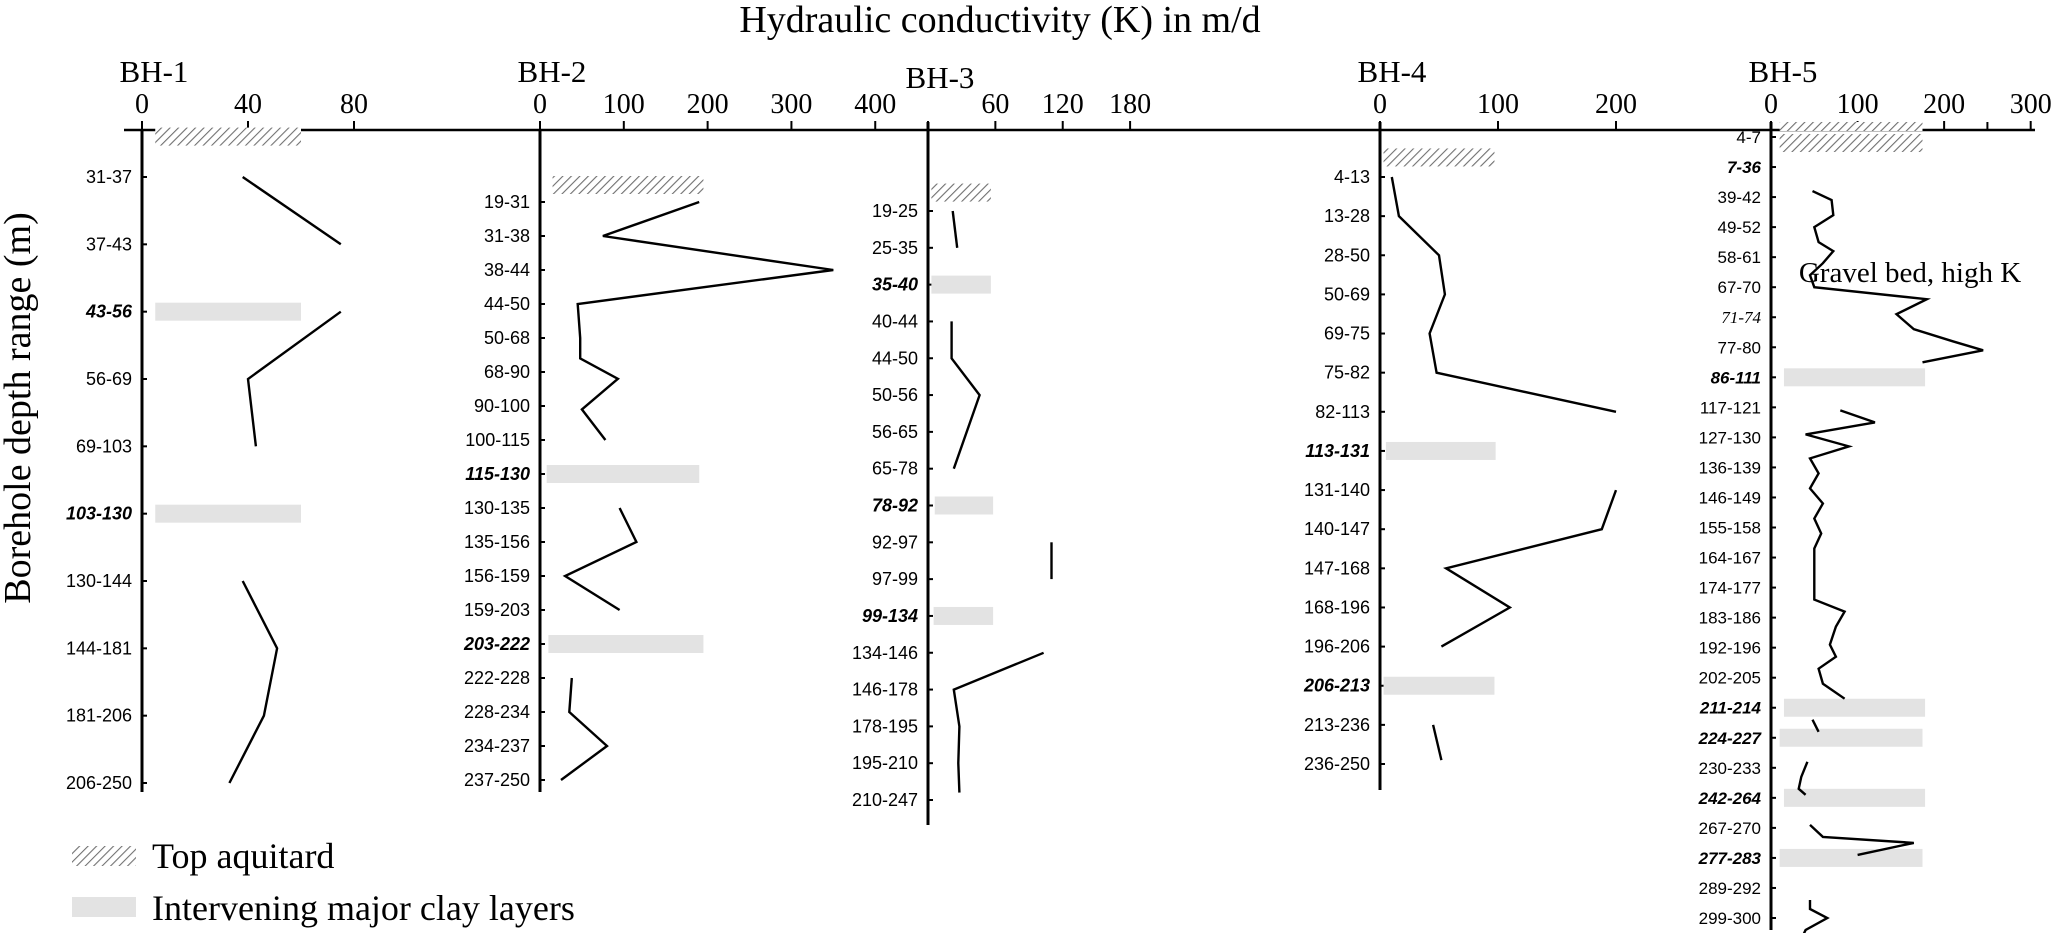 The height and width of the screenshot is (933, 2055). I want to click on depth-label: 211-214, so click(1730, 708).